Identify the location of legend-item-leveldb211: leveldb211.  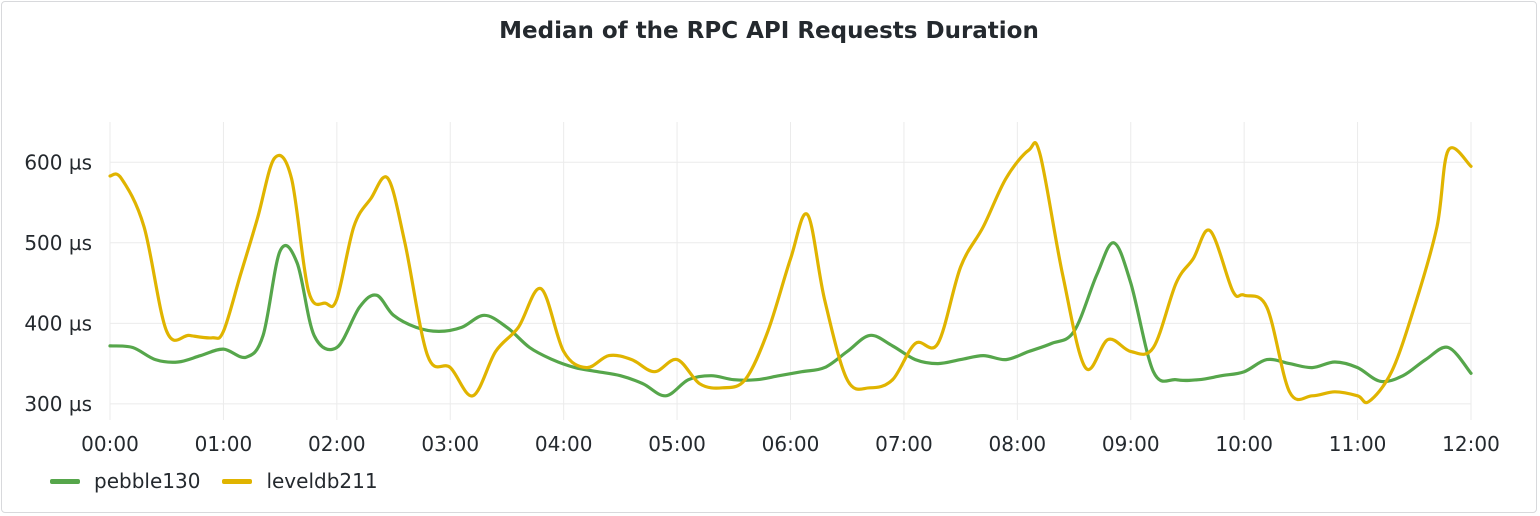
(300, 481).